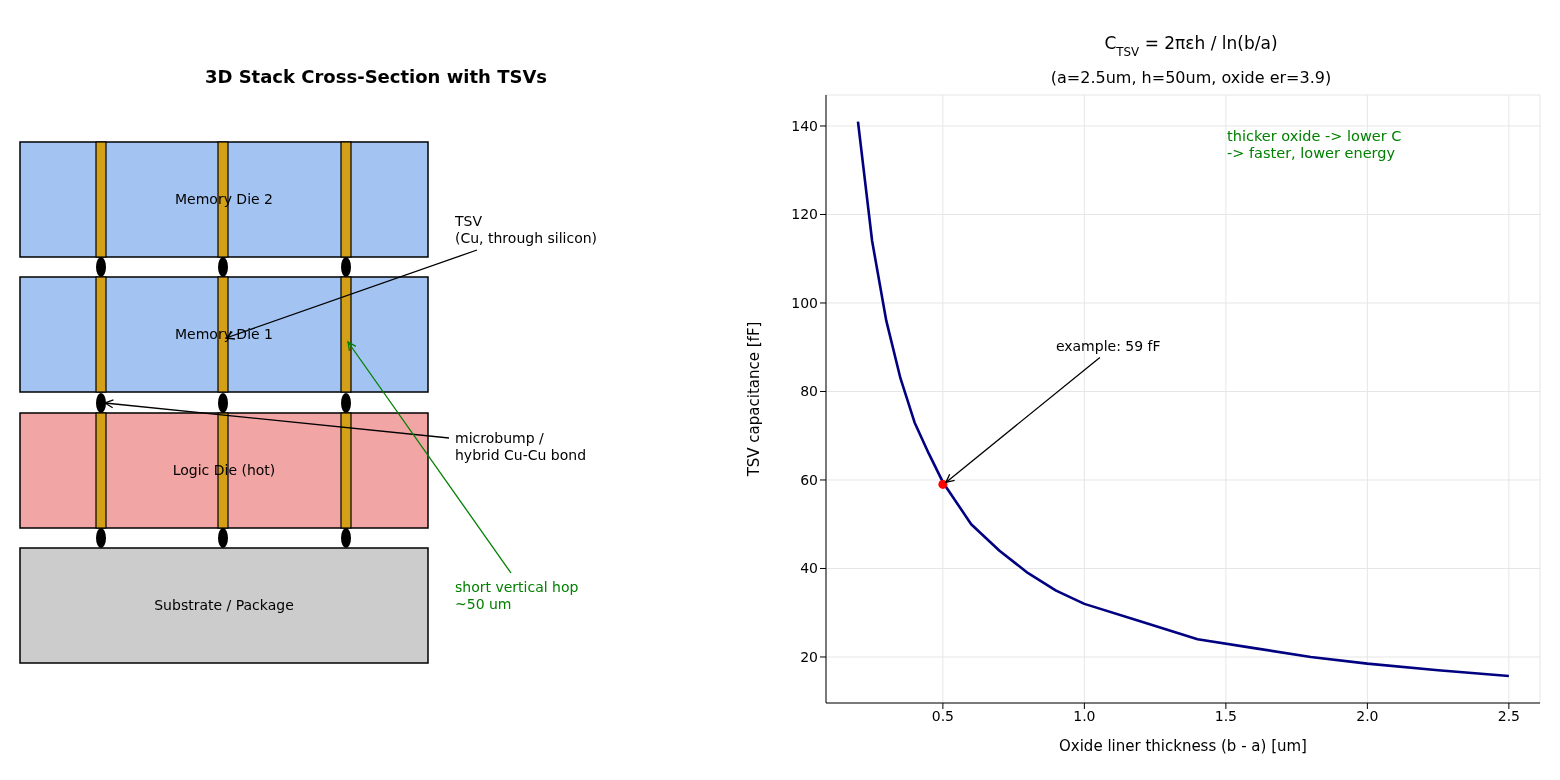  I want to click on y-axis-title: TSV capacitance [fF], so click(754, 399).